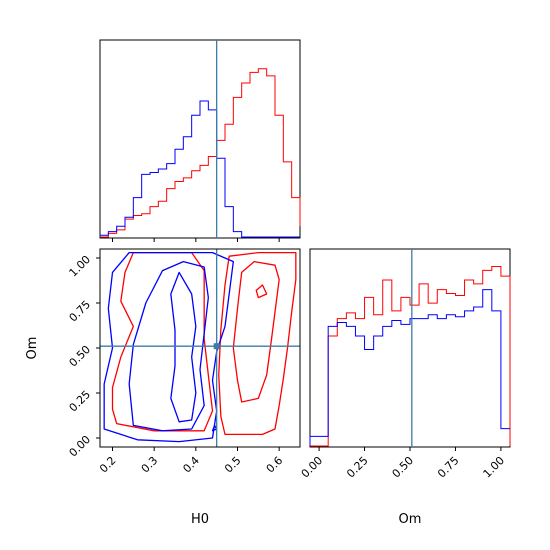 Image resolution: width=550 pixels, height=550 pixels. I want to click on om-marginal-frame, so click(410, 348).